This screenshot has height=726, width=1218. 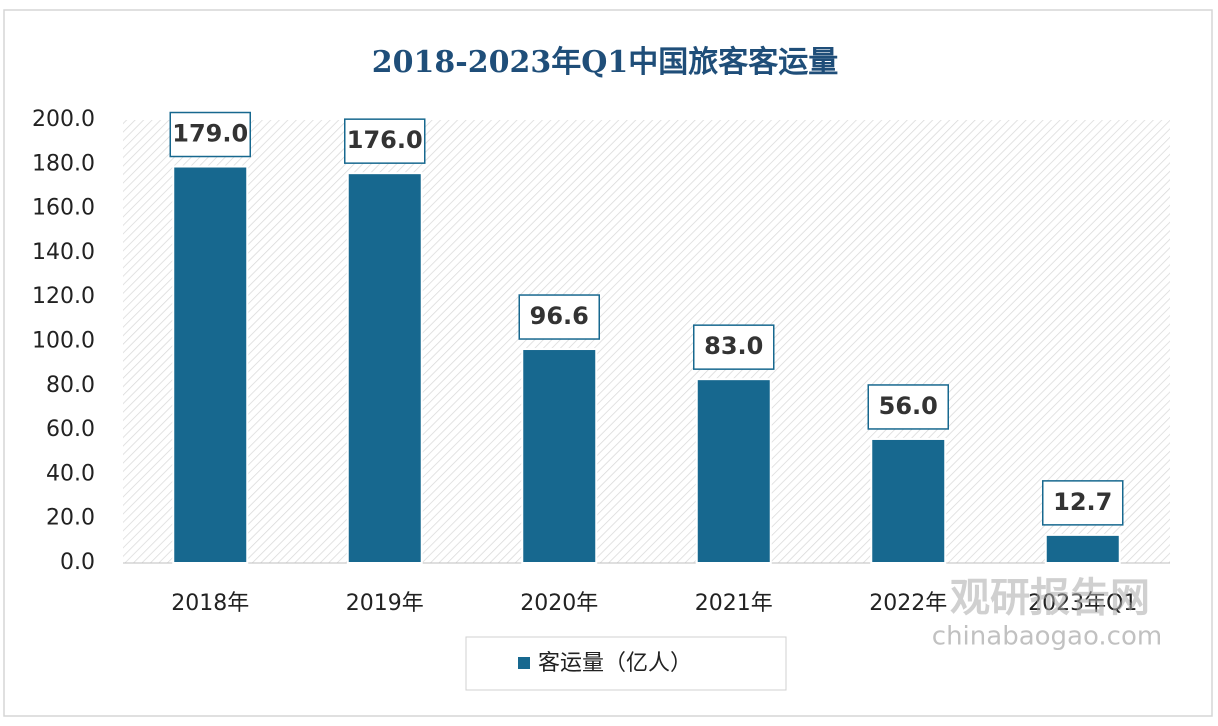 I want to click on x-tick-label: 2020年, so click(x=559, y=603).